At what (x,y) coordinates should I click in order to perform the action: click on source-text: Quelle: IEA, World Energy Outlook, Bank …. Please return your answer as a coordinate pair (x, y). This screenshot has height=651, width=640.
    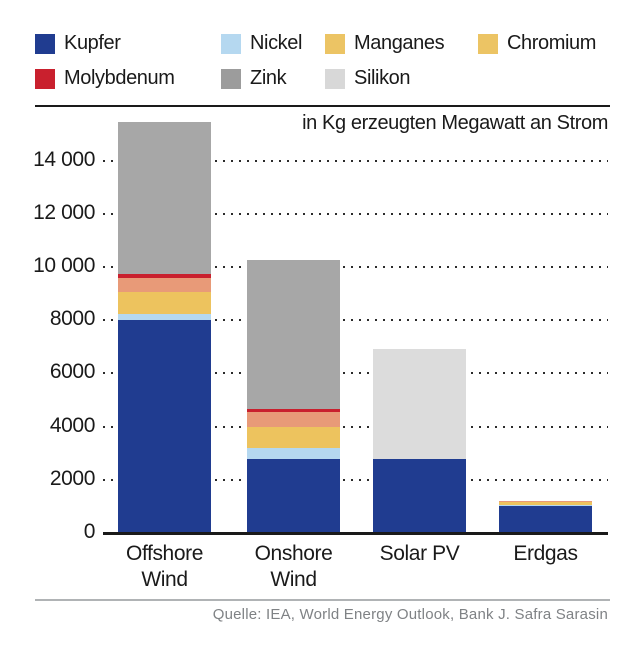
    Looking at the image, I should click on (410, 614).